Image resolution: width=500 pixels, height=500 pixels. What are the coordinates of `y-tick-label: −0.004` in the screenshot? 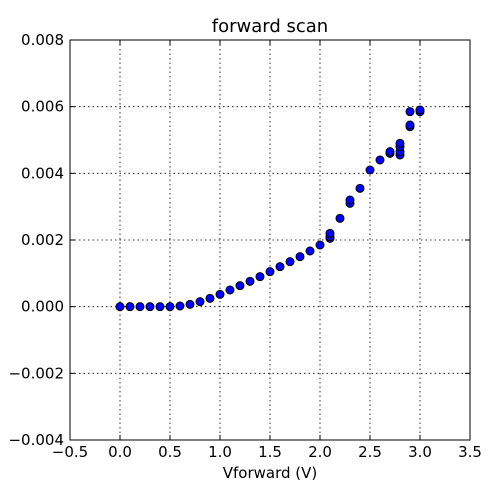 It's located at (36, 440).